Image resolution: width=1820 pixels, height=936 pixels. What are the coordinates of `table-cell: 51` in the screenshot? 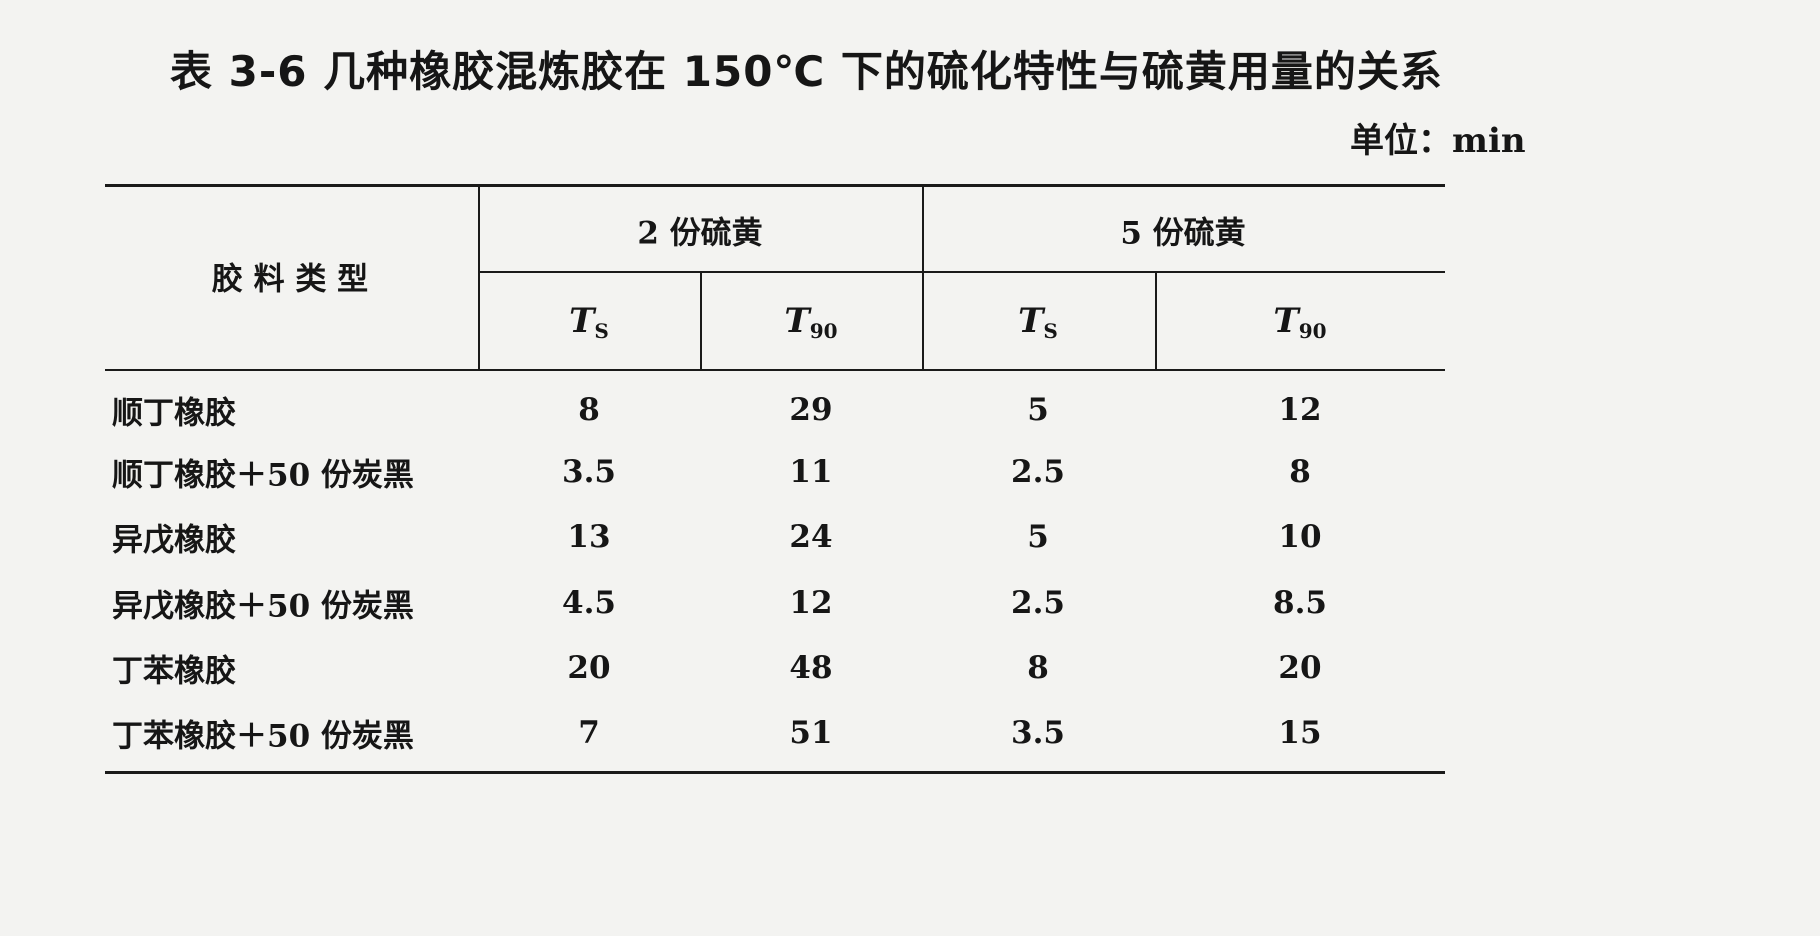 It's located at (811, 733).